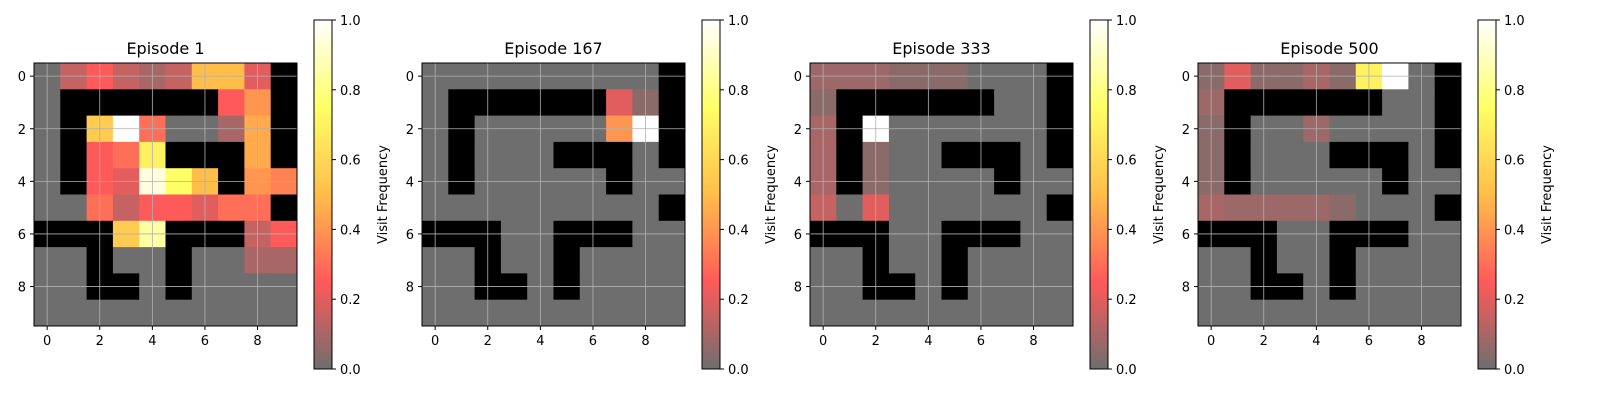  I want to click on y-tick-label: 2, so click(410, 130).